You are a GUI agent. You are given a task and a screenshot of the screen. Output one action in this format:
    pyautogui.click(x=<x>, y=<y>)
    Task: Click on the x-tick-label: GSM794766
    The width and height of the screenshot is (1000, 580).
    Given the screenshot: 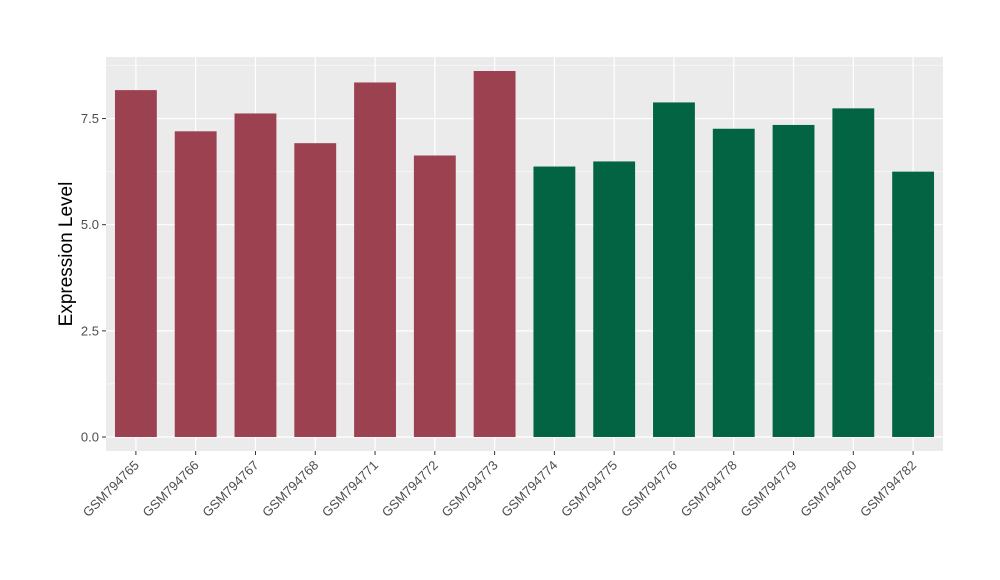 What is the action you would take?
    pyautogui.click(x=171, y=489)
    